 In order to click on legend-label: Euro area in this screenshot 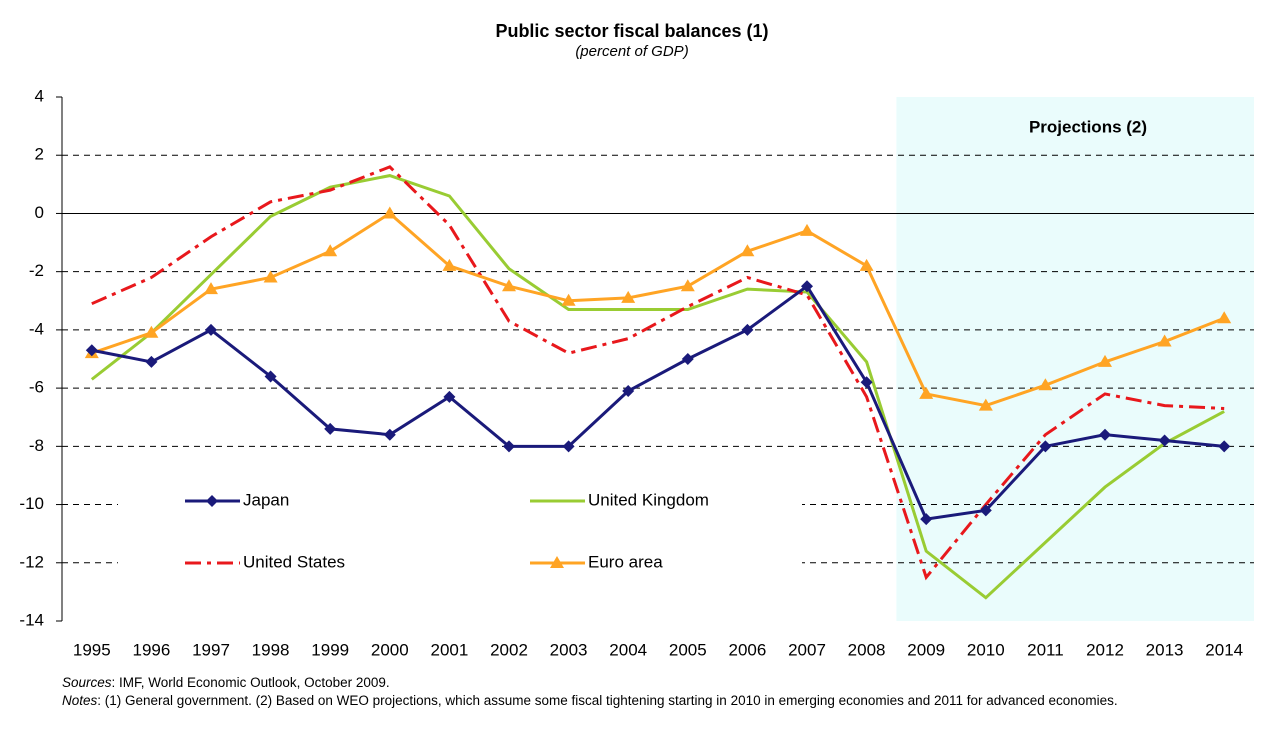, I will do `click(625, 561)`.